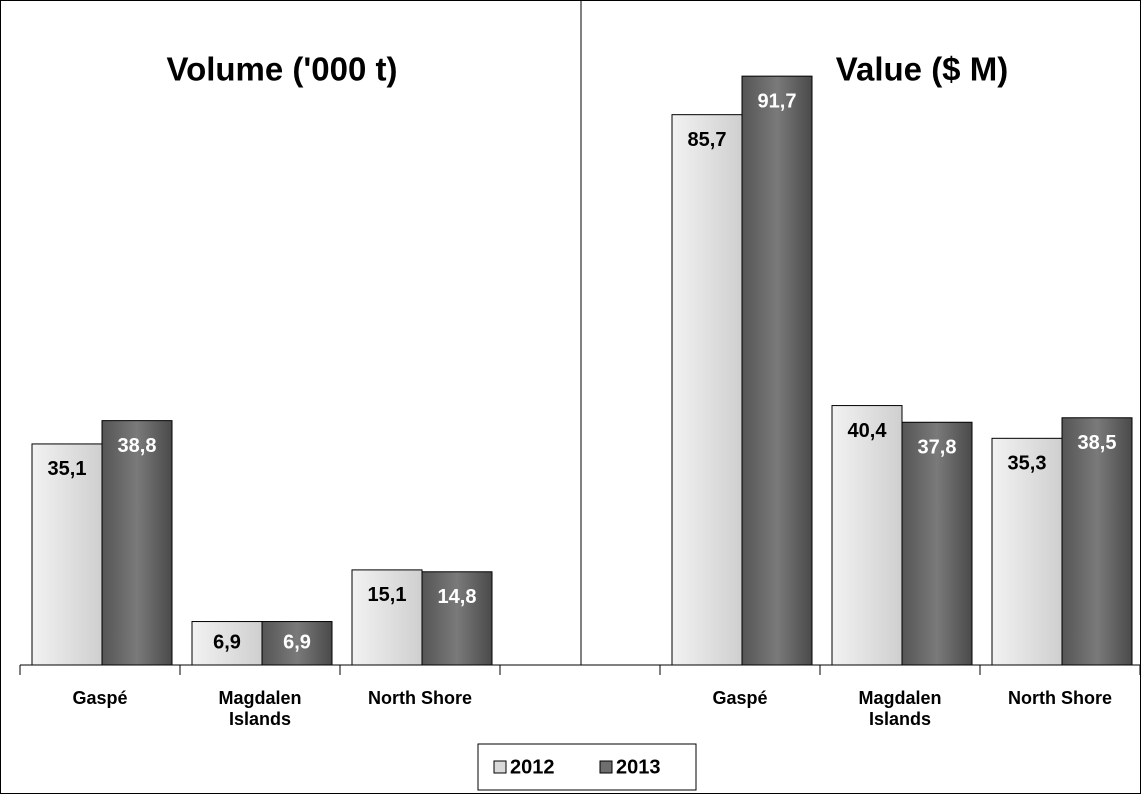  I want to click on legend-label: 2013, so click(638, 767).